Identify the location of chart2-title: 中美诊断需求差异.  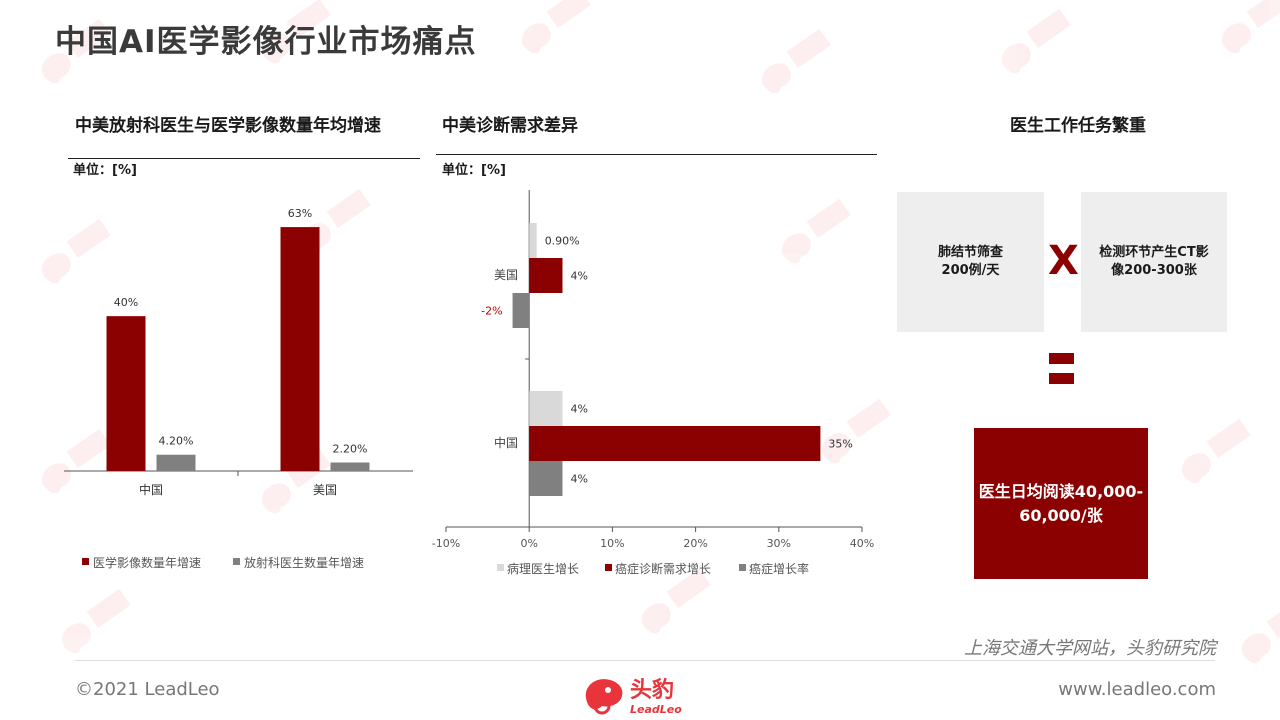
(510, 126).